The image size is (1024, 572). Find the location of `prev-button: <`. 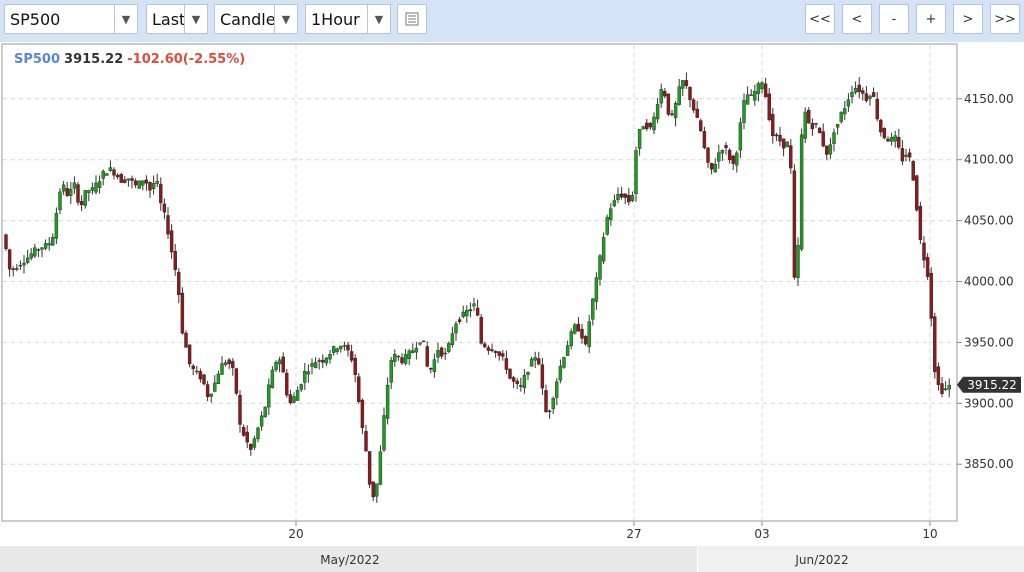

prev-button: < is located at coordinates (857, 19).